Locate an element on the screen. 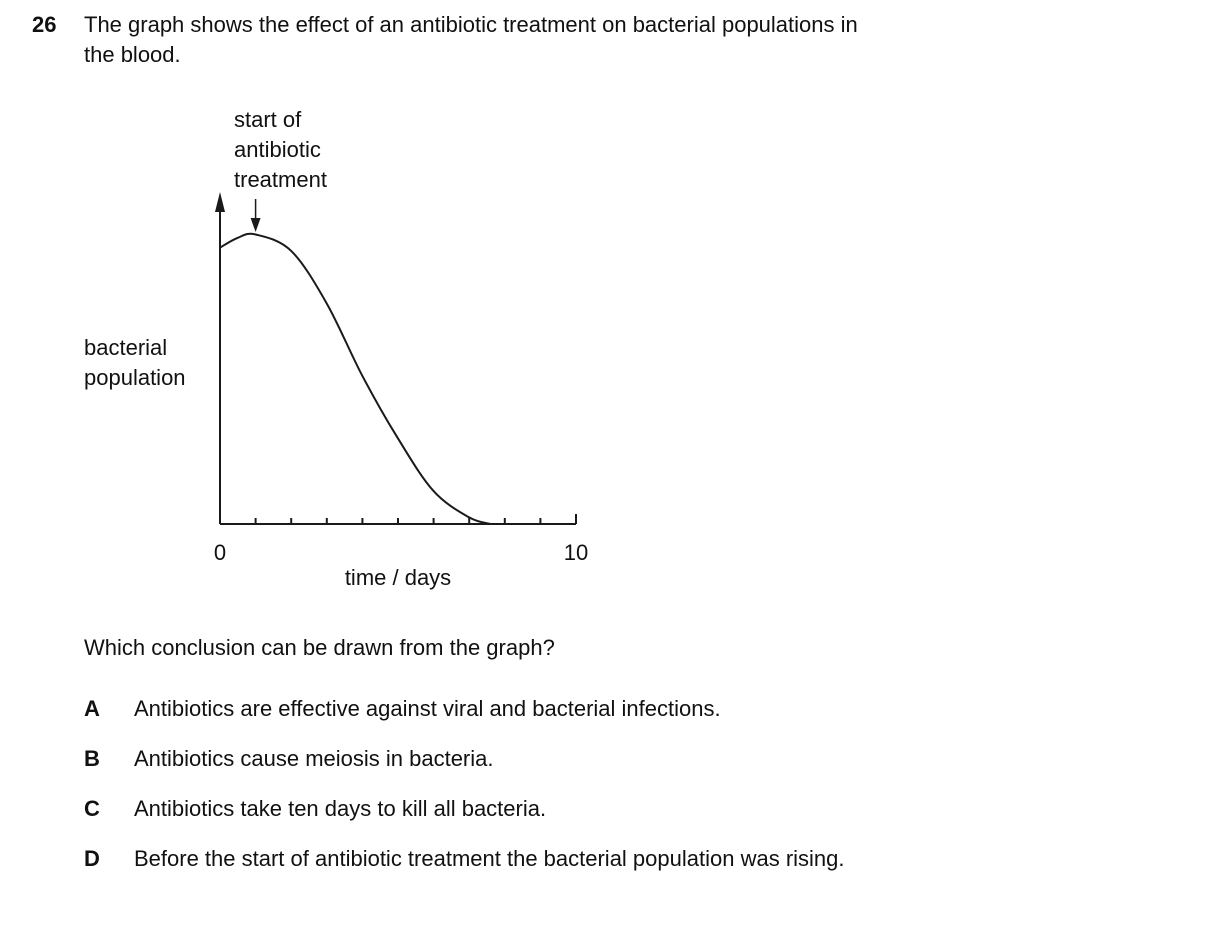 Image resolution: width=1209 pixels, height=927 pixels. option-letter: C is located at coordinates (92, 808).